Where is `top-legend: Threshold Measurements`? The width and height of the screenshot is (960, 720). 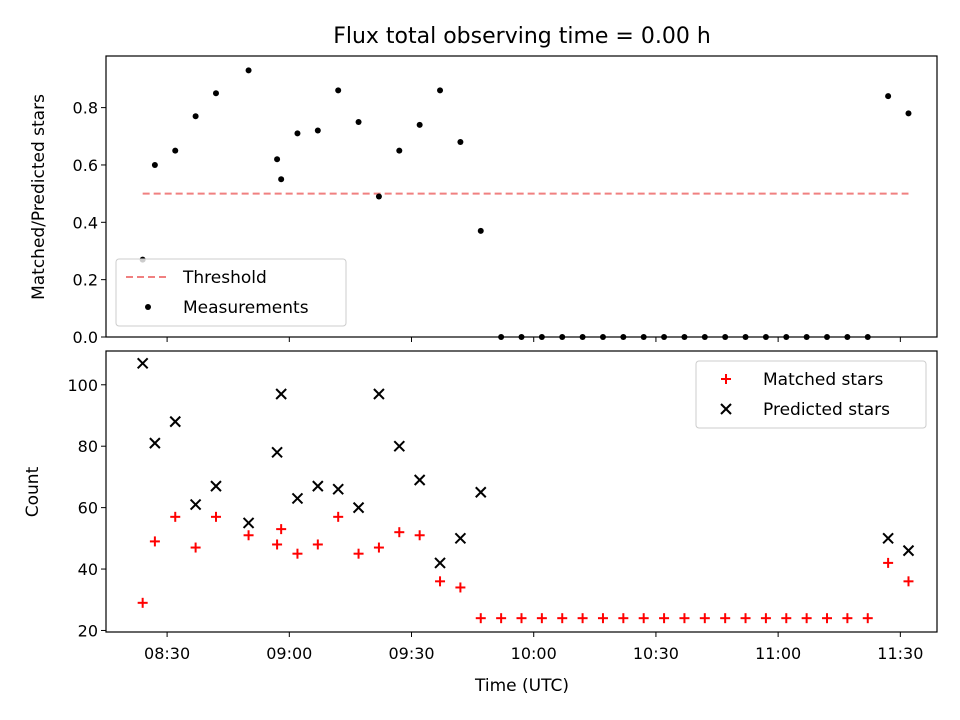 top-legend: Threshold Measurements is located at coordinates (231, 292).